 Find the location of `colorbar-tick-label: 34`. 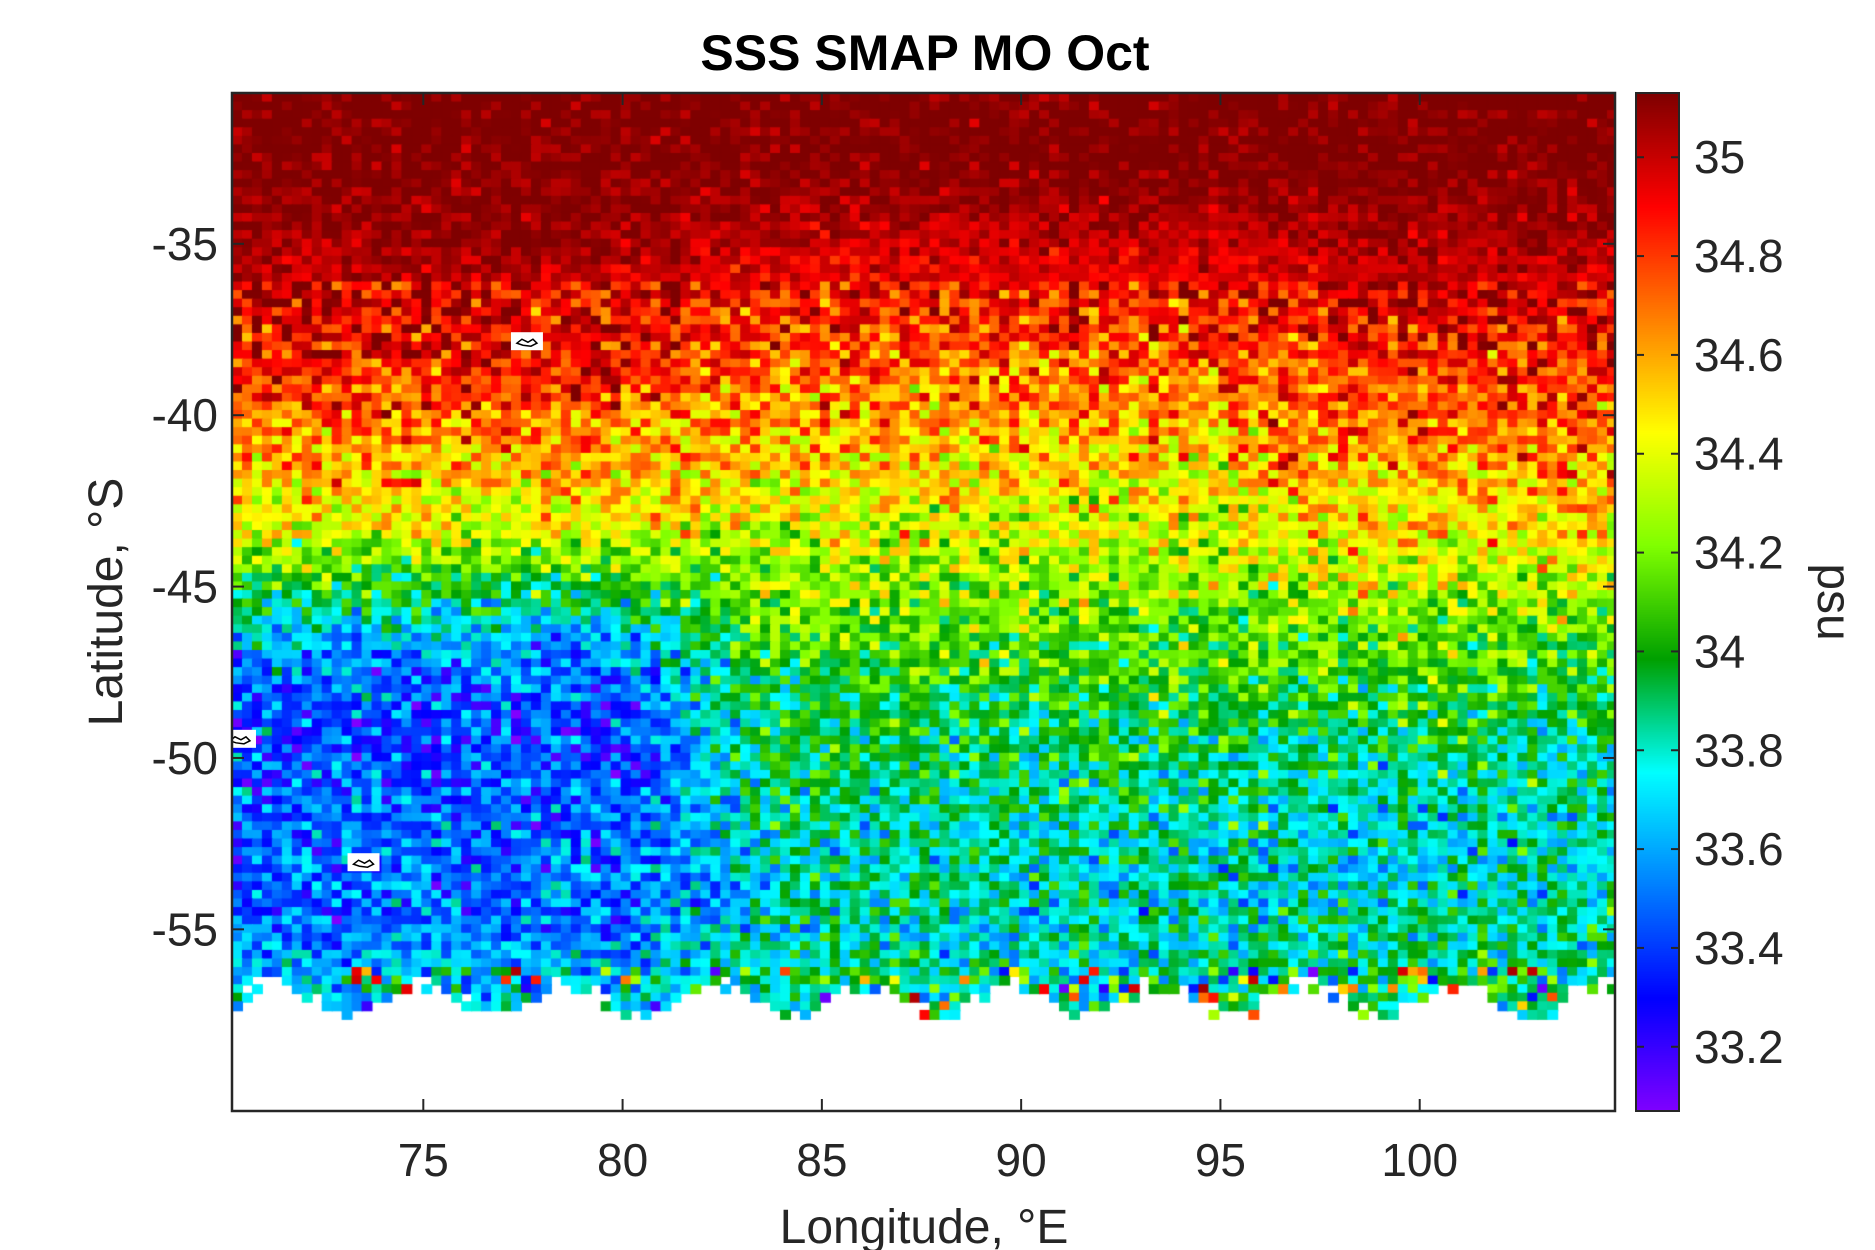

colorbar-tick-label: 34 is located at coordinates (1719, 651).